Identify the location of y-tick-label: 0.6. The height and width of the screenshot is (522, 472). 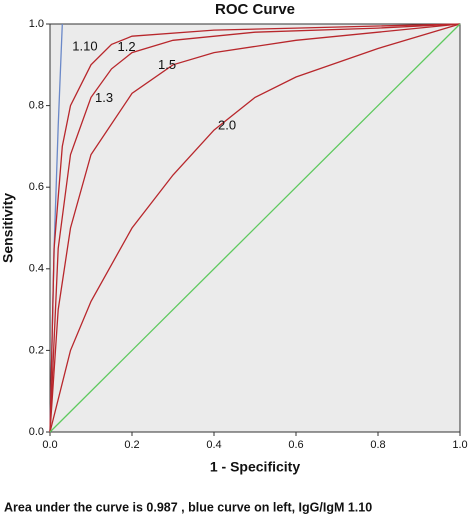
(36, 187).